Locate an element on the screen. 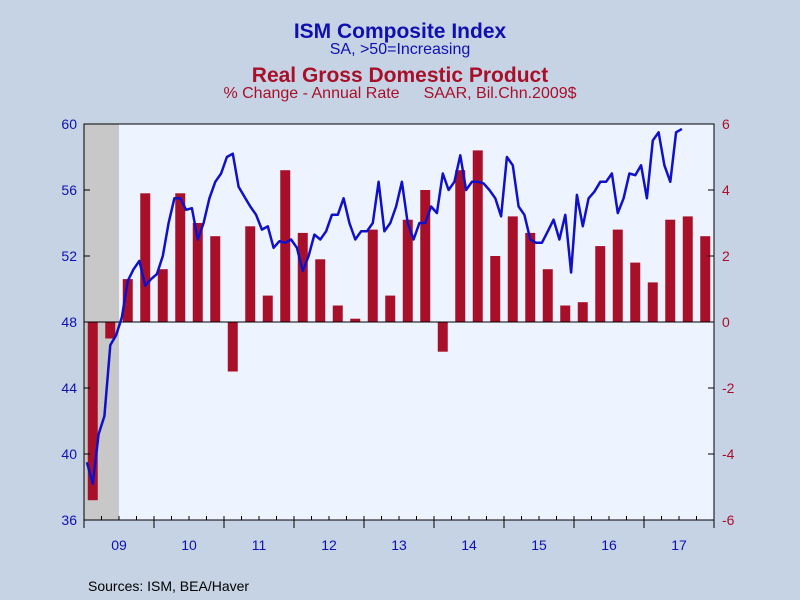  left-tick-label: 56 is located at coordinates (69, 190).